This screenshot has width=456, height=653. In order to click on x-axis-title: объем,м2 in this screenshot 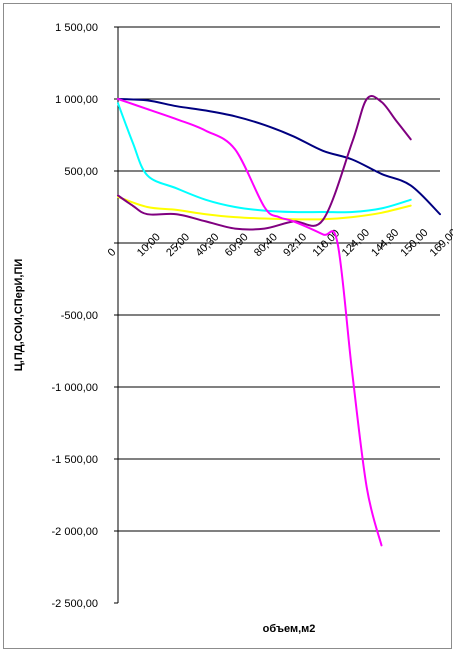, I will do `click(289, 629)`.